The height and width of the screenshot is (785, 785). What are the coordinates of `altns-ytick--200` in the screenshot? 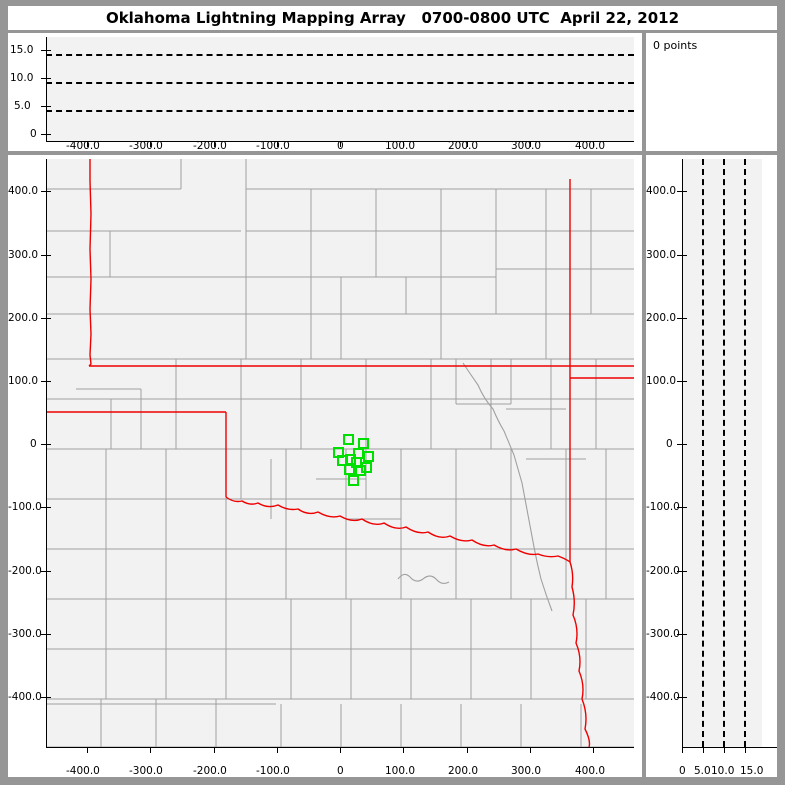 It's located at (682, 571).